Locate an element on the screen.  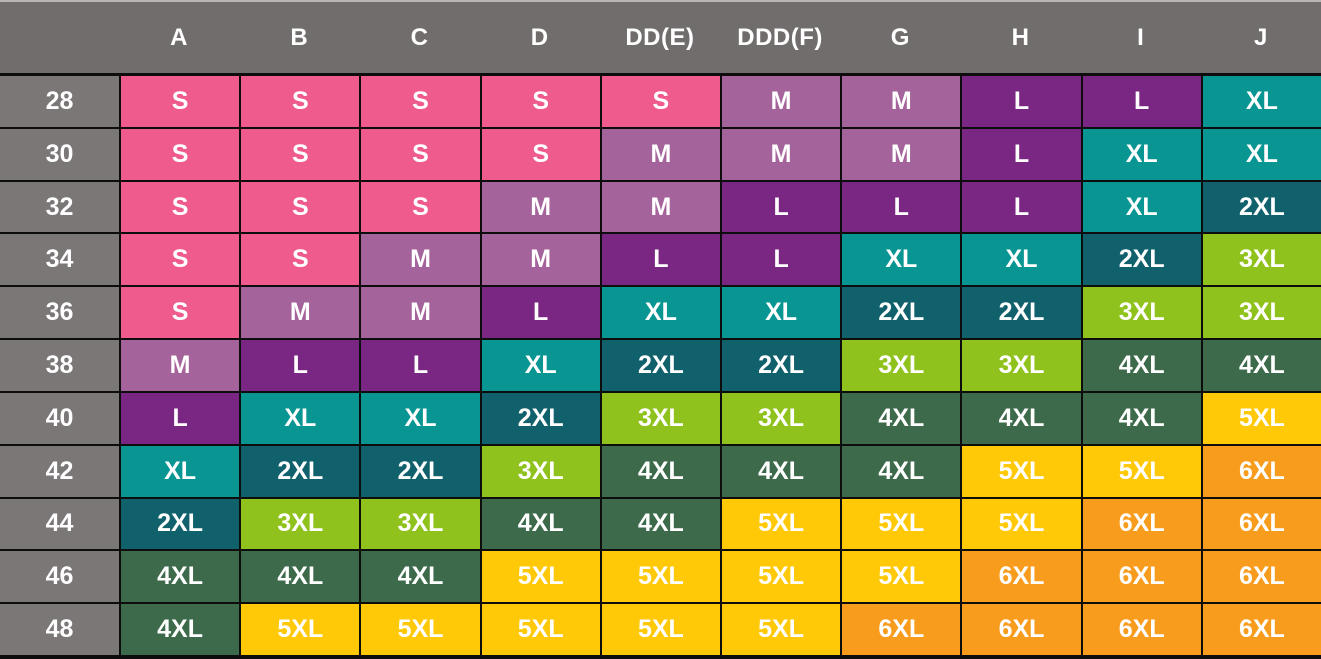
column-header-b: B is located at coordinates (299, 37).